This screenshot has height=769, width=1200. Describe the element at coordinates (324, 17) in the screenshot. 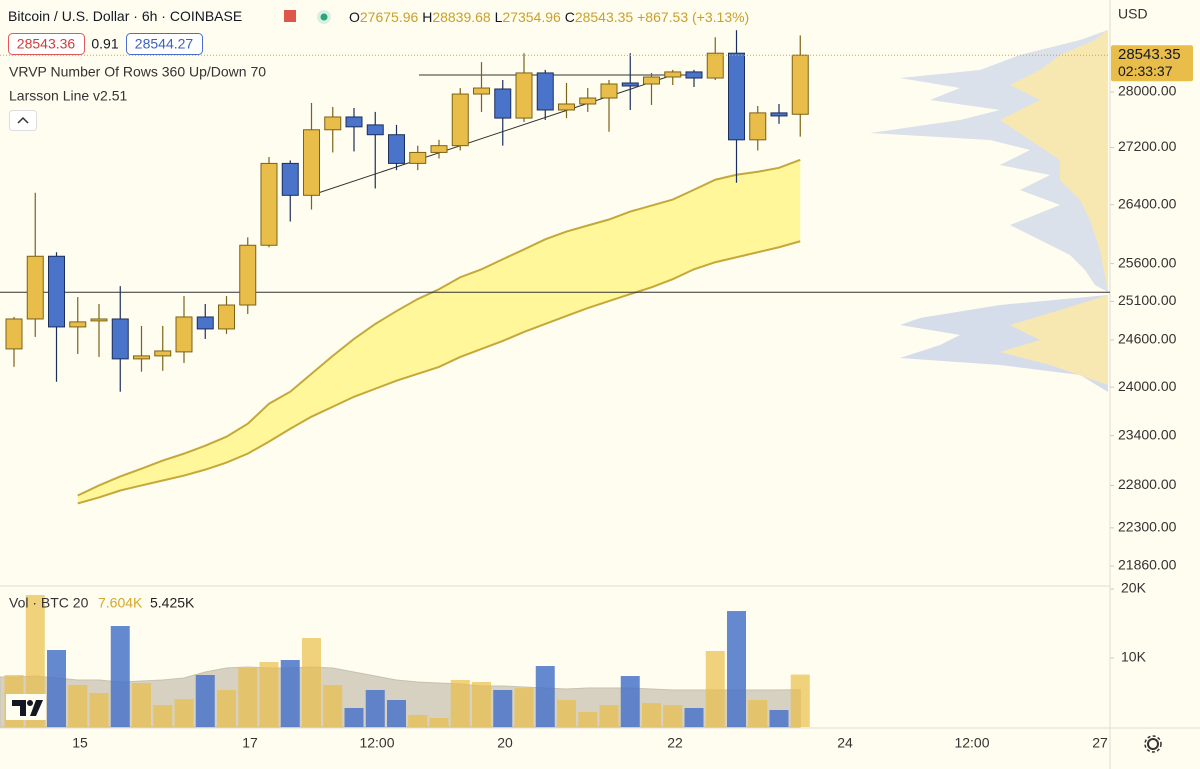

I see `status-dot` at that location.